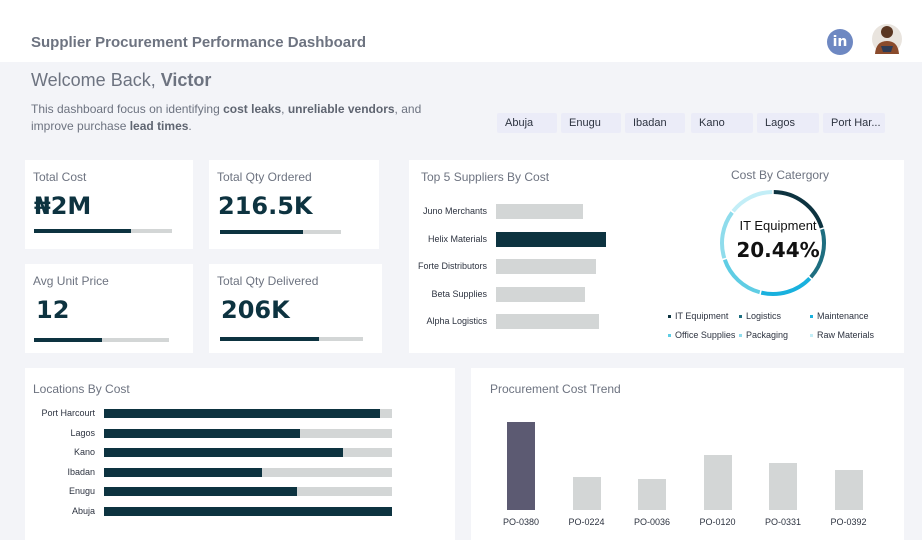 This screenshot has width=922, height=540. Describe the element at coordinates (84, 452) in the screenshot. I see `location-label-kano: Kano` at that location.